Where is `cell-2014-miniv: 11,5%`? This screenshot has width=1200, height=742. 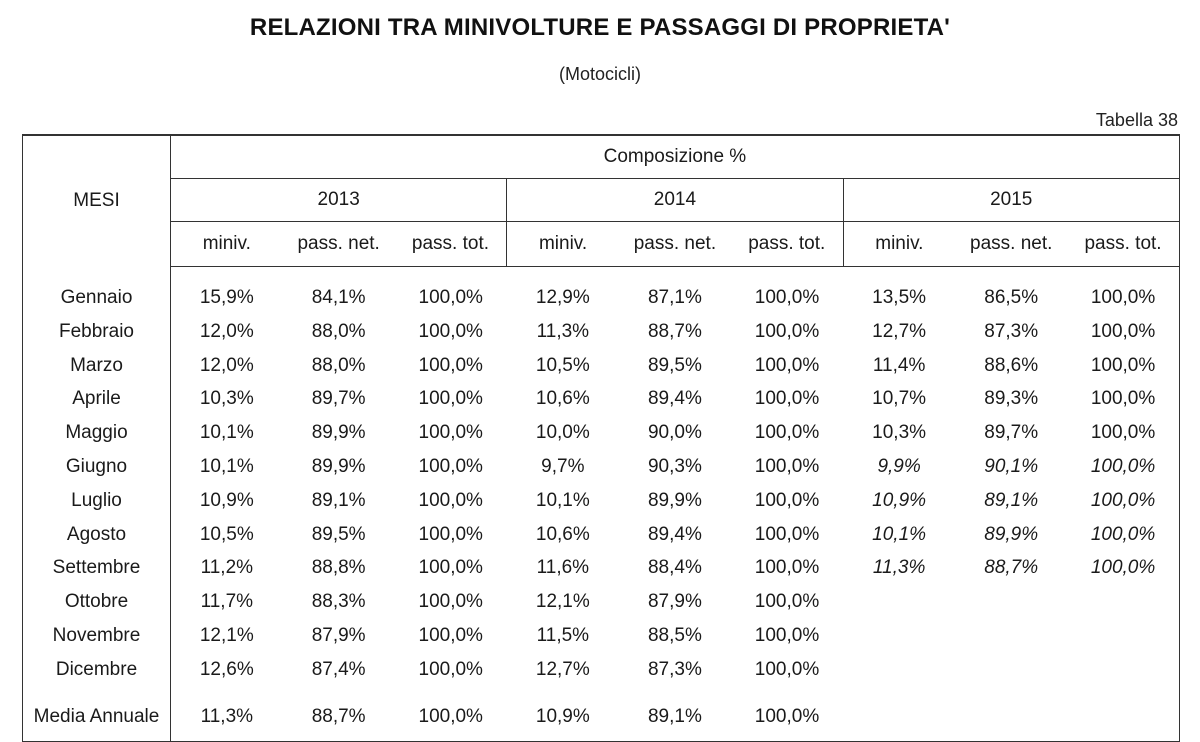 cell-2014-miniv: 11,5% is located at coordinates (563, 636).